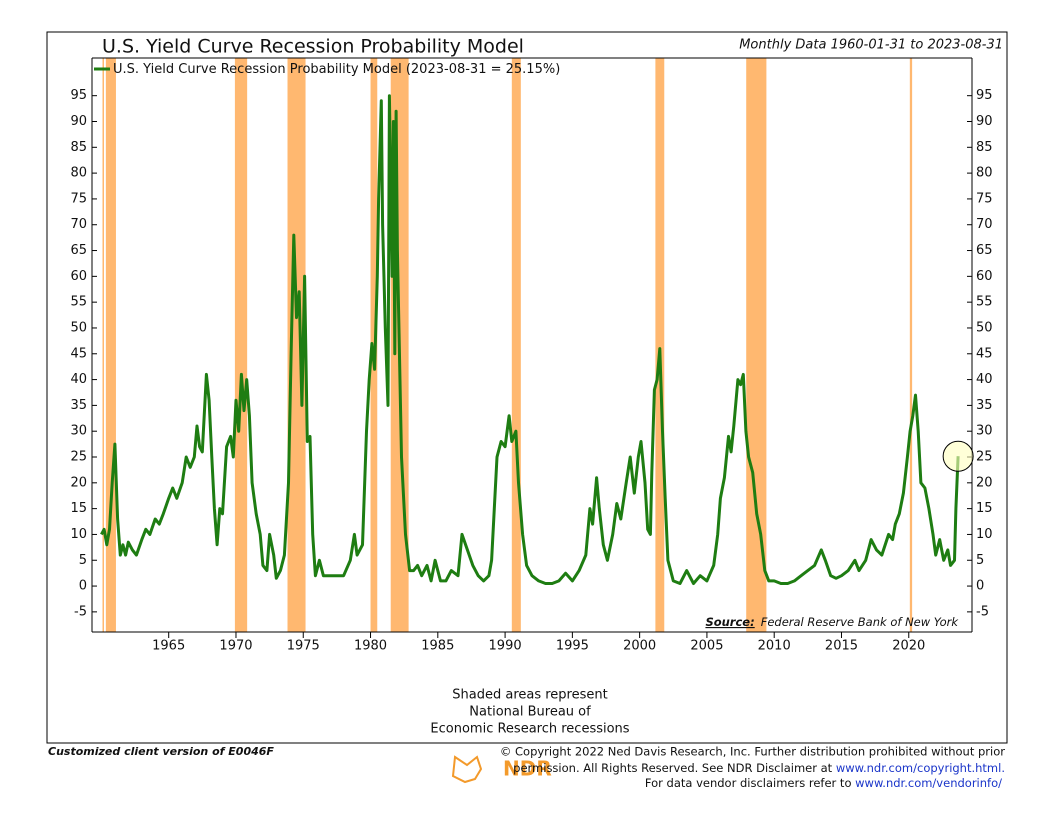 Image resolution: width=1056 pixels, height=820 pixels. Describe the element at coordinates (984, 353) in the screenshot. I see `y2-tick-label: 45` at that location.